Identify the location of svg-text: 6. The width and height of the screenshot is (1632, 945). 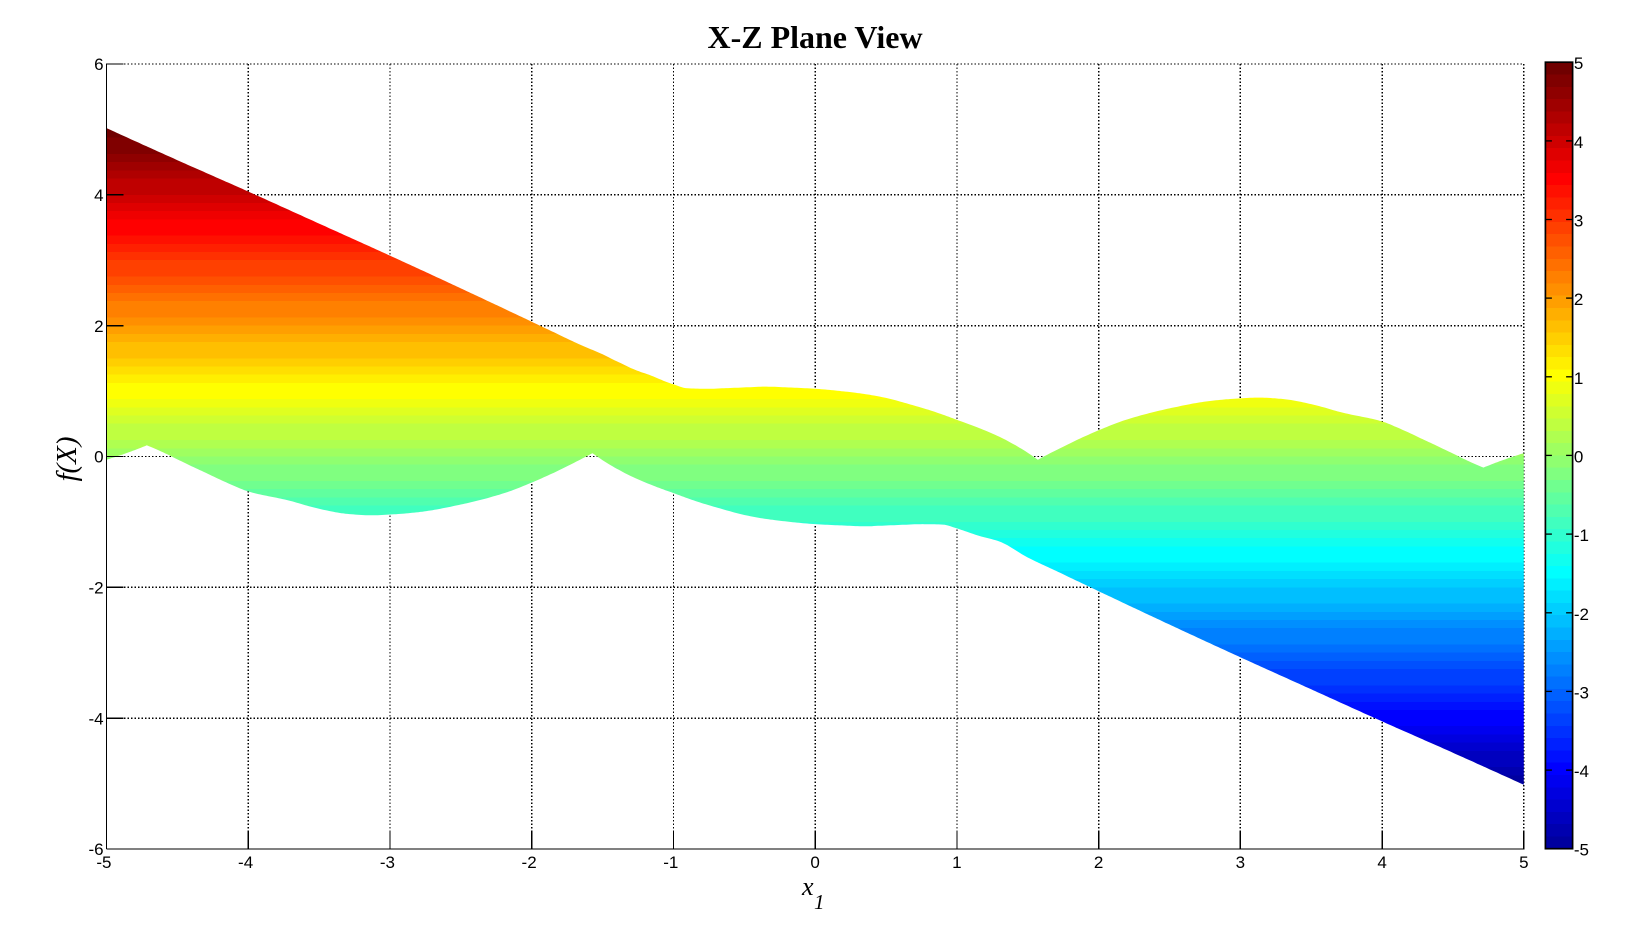
(98, 64).